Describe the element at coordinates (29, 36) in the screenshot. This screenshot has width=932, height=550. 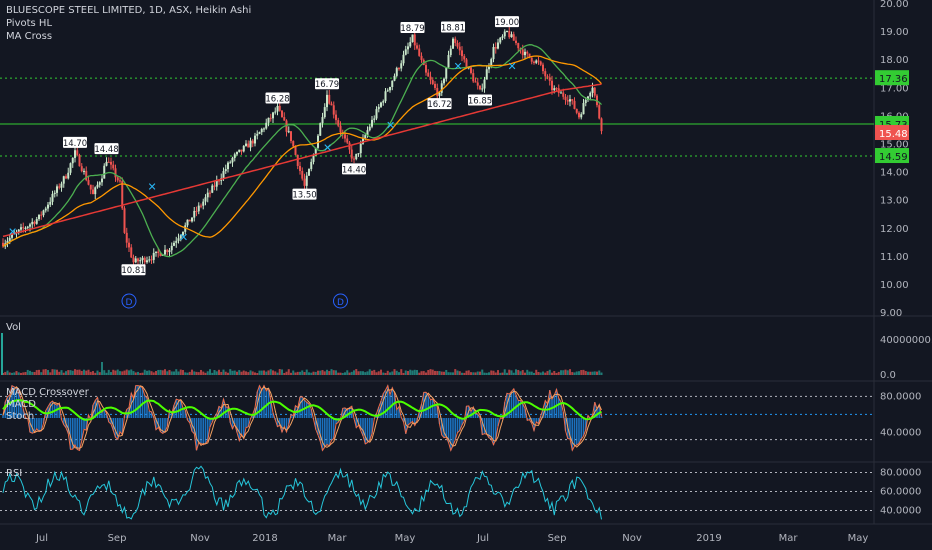
I see `study-ma-cross: MA Cross` at that location.